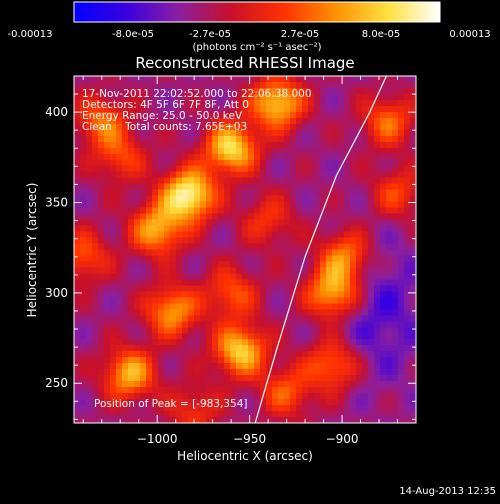 The image size is (500, 504). Describe the element at coordinates (381, 34) in the screenshot. I see `colorbar-tick-label: 8.0e-05` at that location.